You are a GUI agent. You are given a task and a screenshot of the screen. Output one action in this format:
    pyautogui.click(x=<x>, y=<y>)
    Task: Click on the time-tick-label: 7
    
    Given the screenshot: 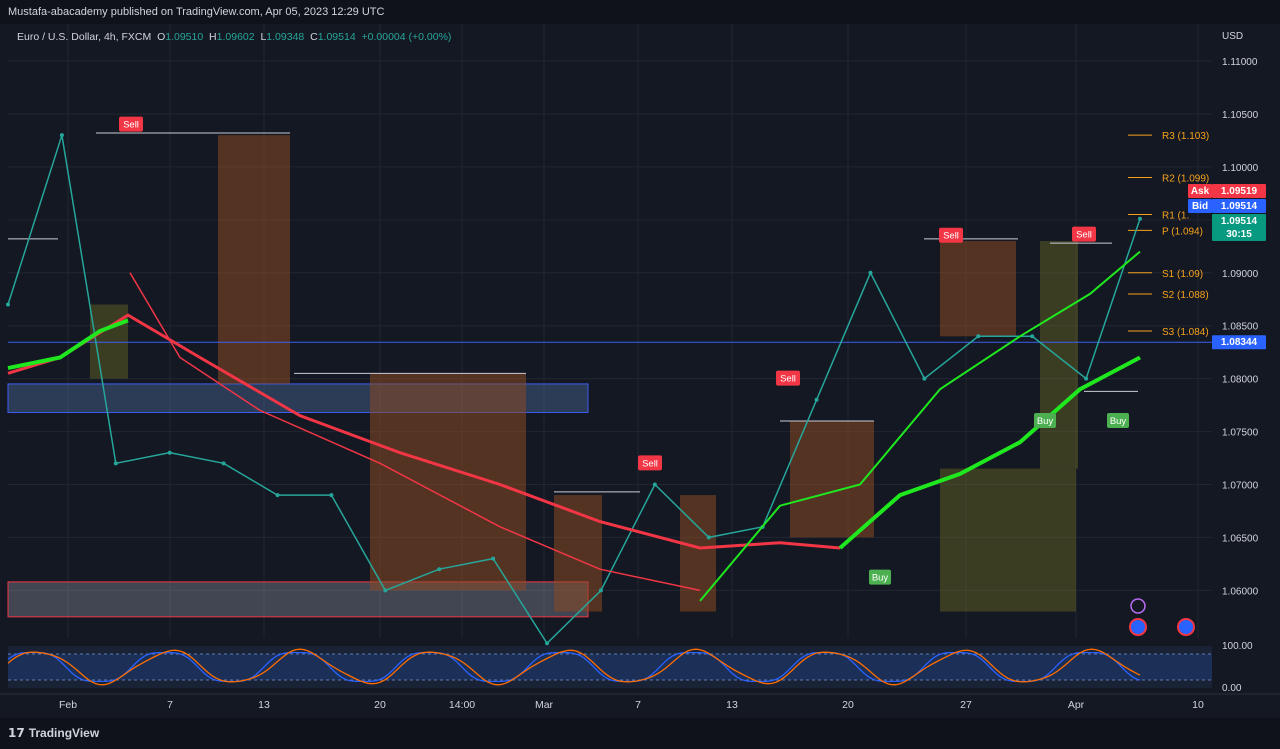 What is the action you would take?
    pyautogui.click(x=638, y=705)
    